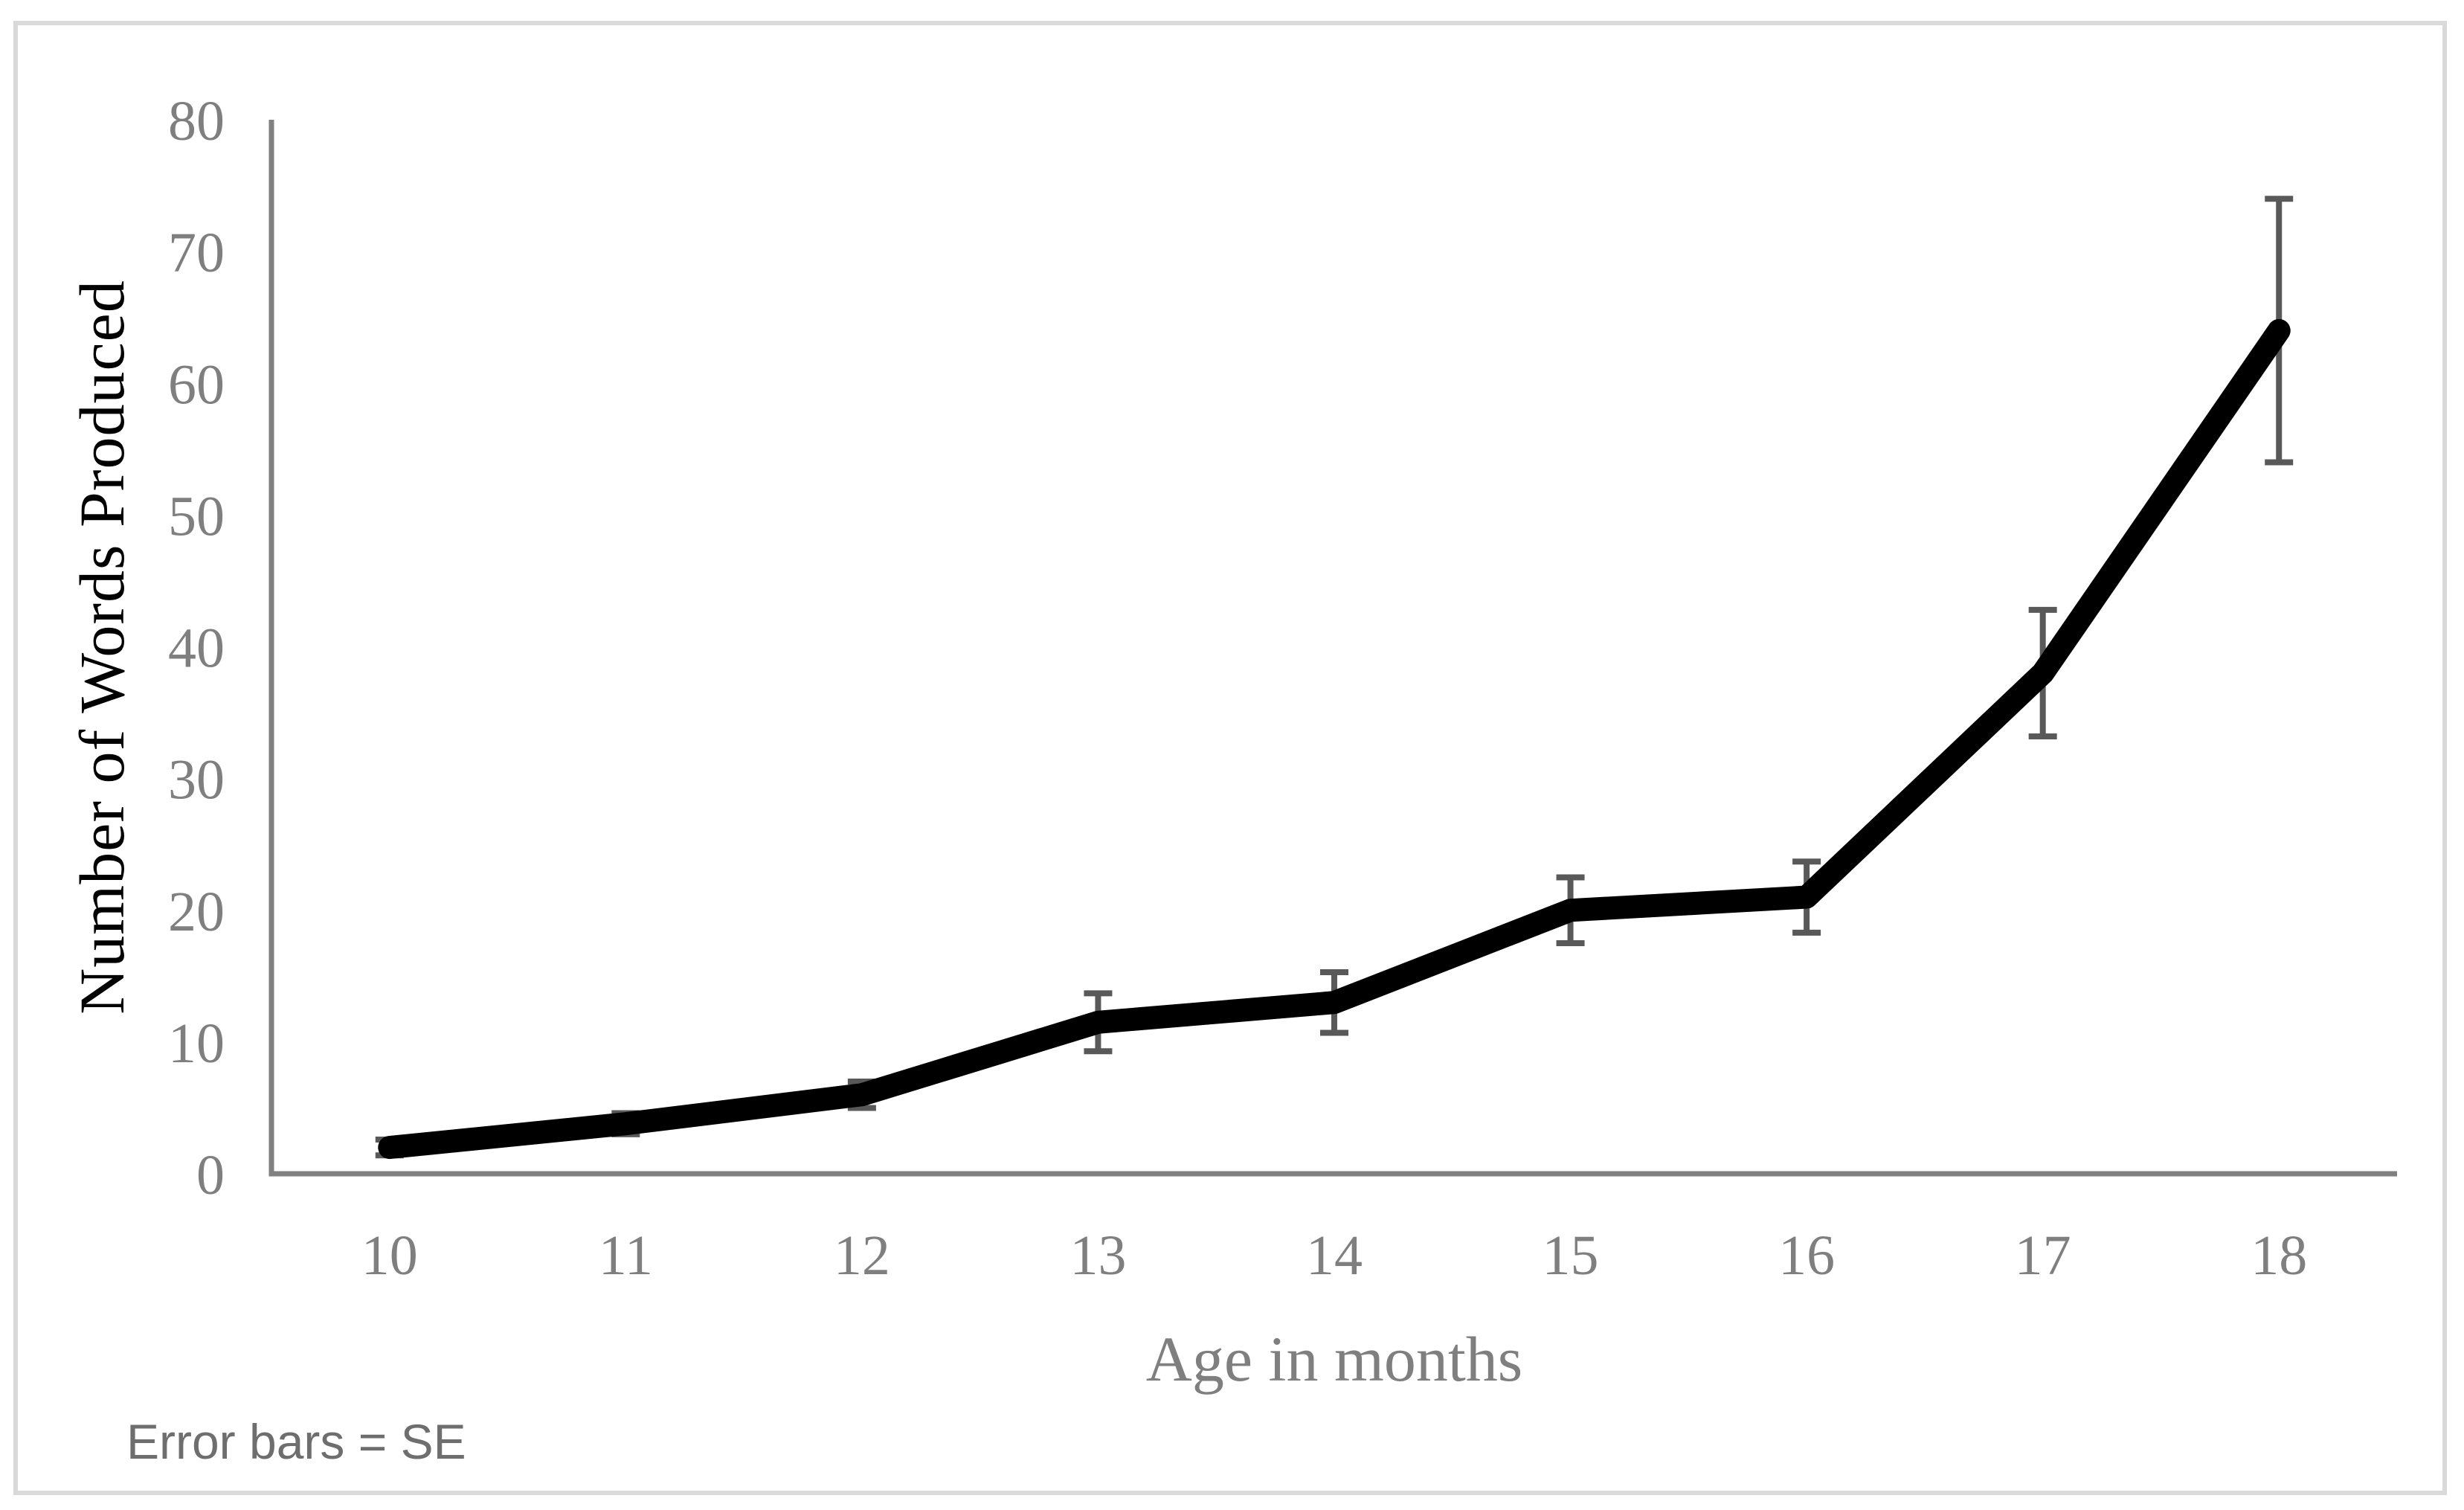  Describe the element at coordinates (1334, 1255) in the screenshot. I see `x-tick-label-14: 14` at that location.